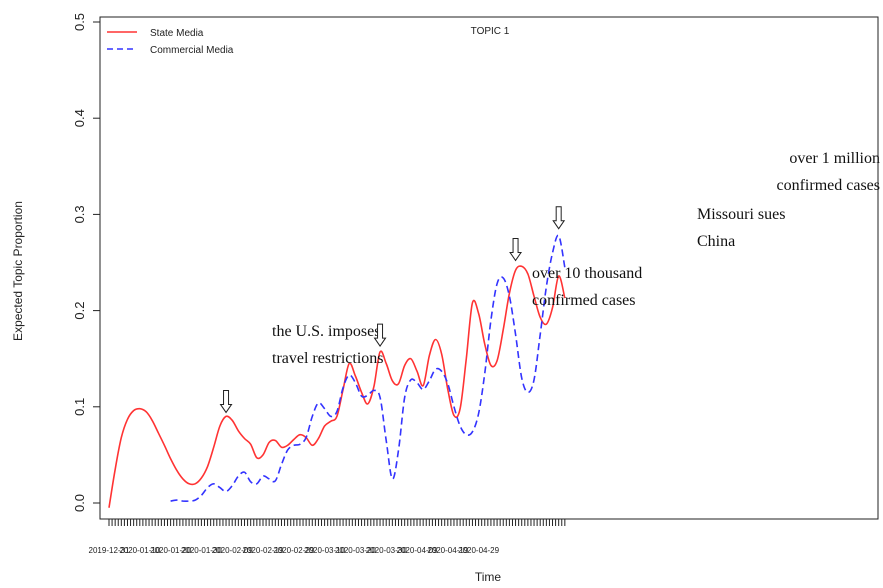  Describe the element at coordinates (490, 31) in the screenshot. I see `chart-title: TOPIC 1` at that location.